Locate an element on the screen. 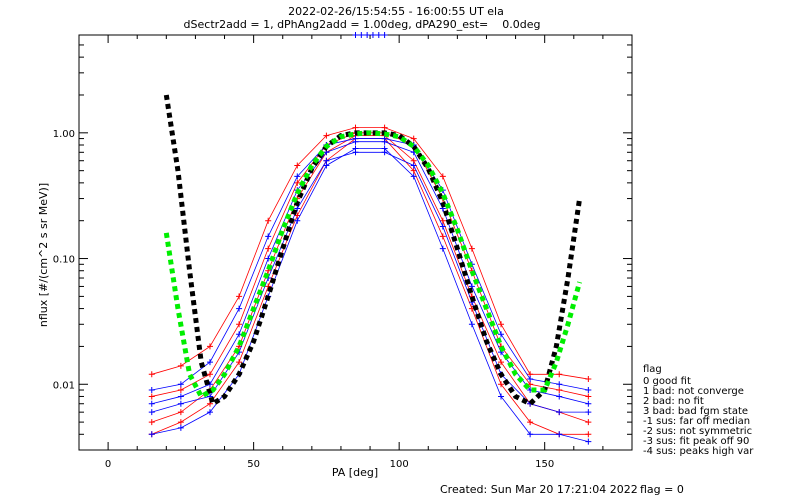 The width and height of the screenshot is (800, 500). x-tick-label: 0 is located at coordinates (108, 464).